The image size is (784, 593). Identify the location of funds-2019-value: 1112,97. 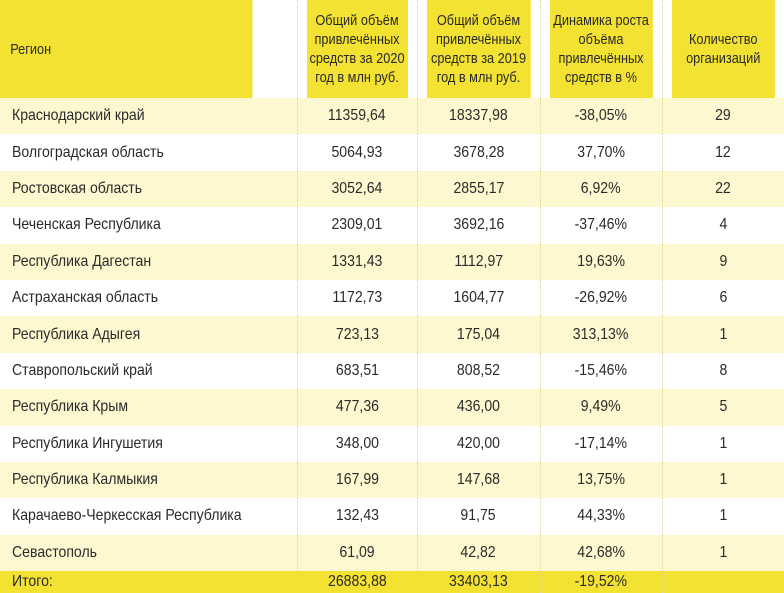
(478, 261).